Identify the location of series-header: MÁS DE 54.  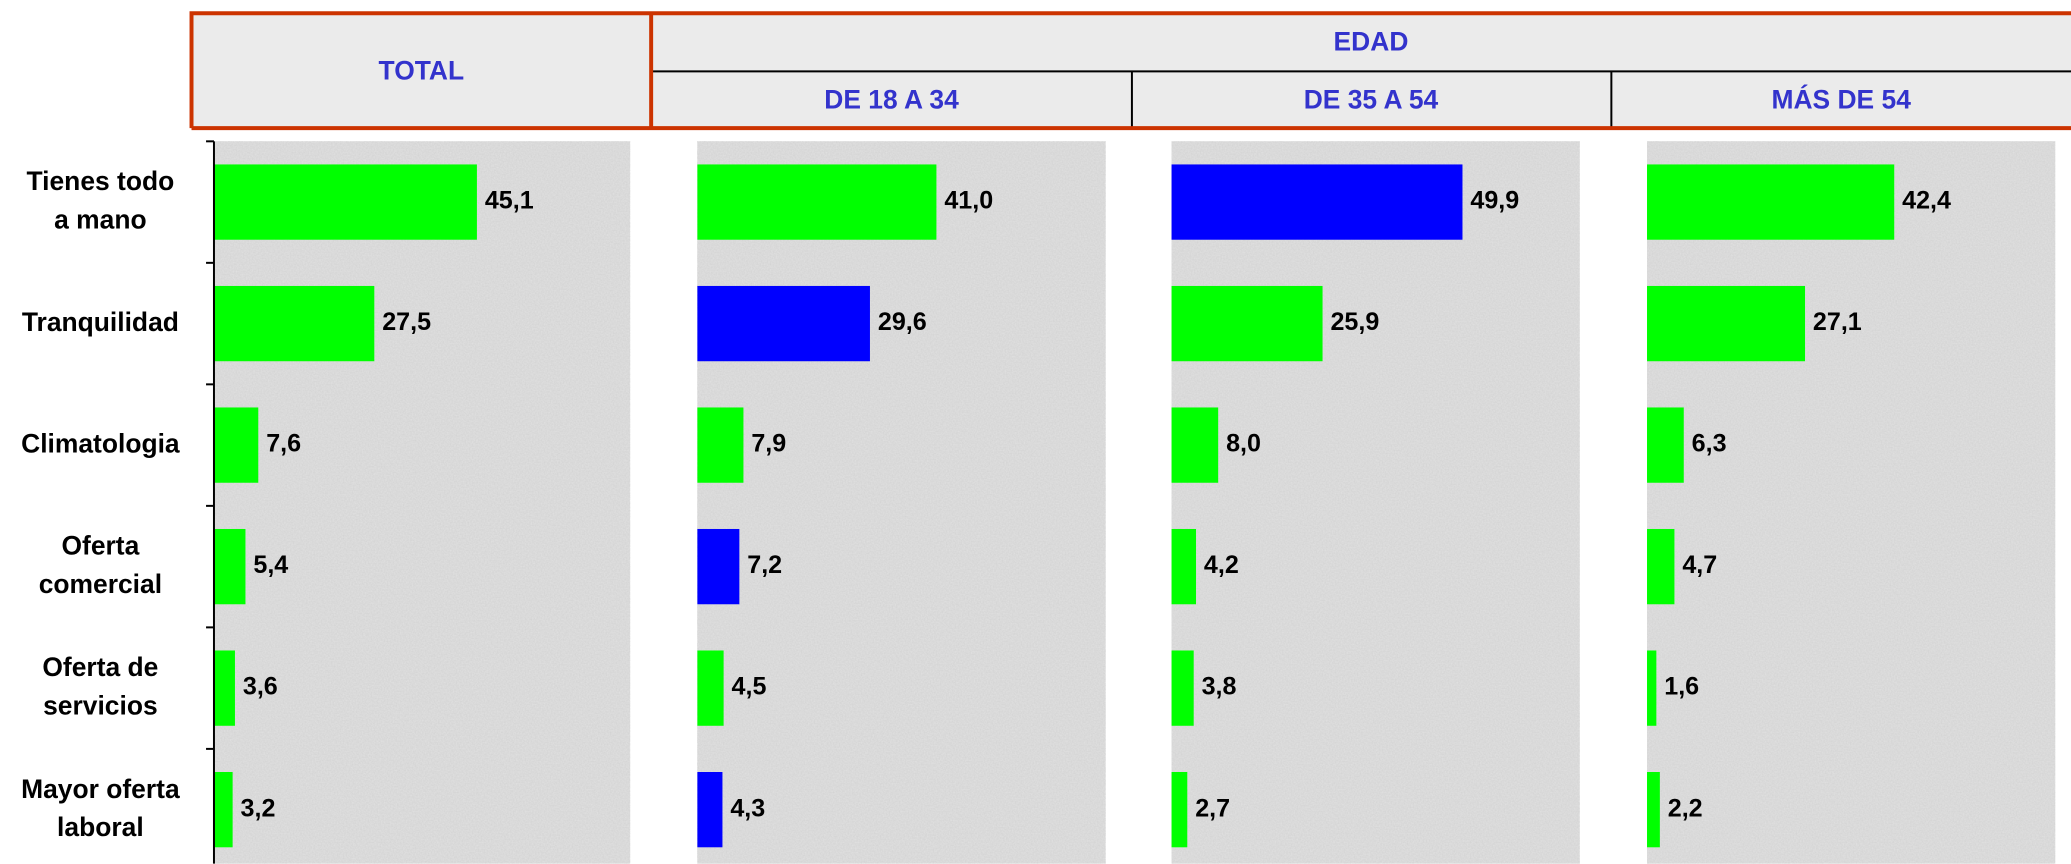
(1841, 100).